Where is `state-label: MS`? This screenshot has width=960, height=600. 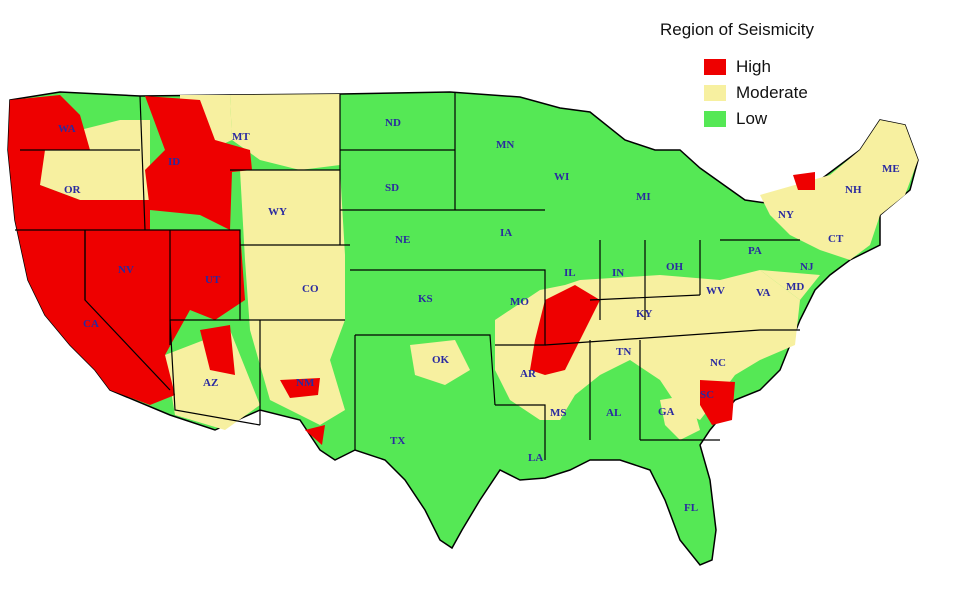 state-label: MS is located at coordinates (558, 413).